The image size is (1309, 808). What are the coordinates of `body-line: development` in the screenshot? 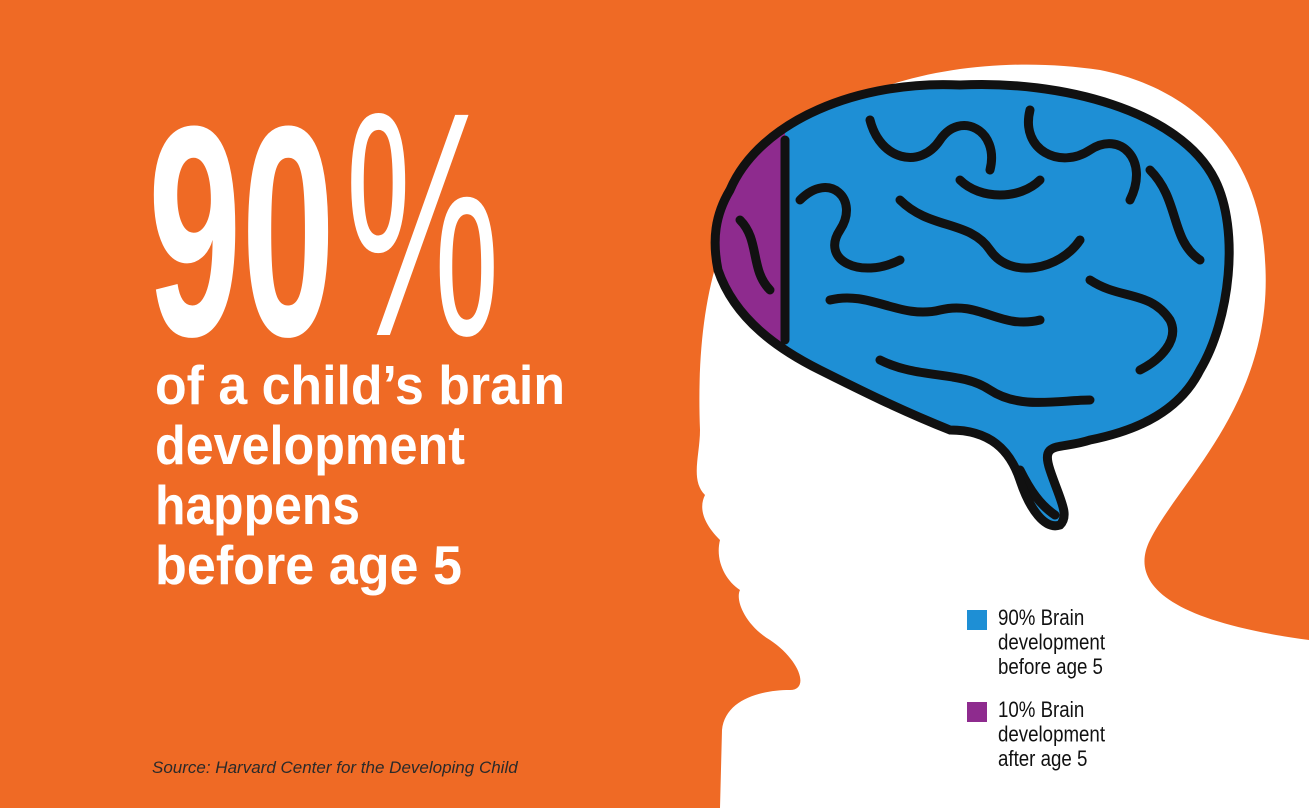 It's located at (310, 445).